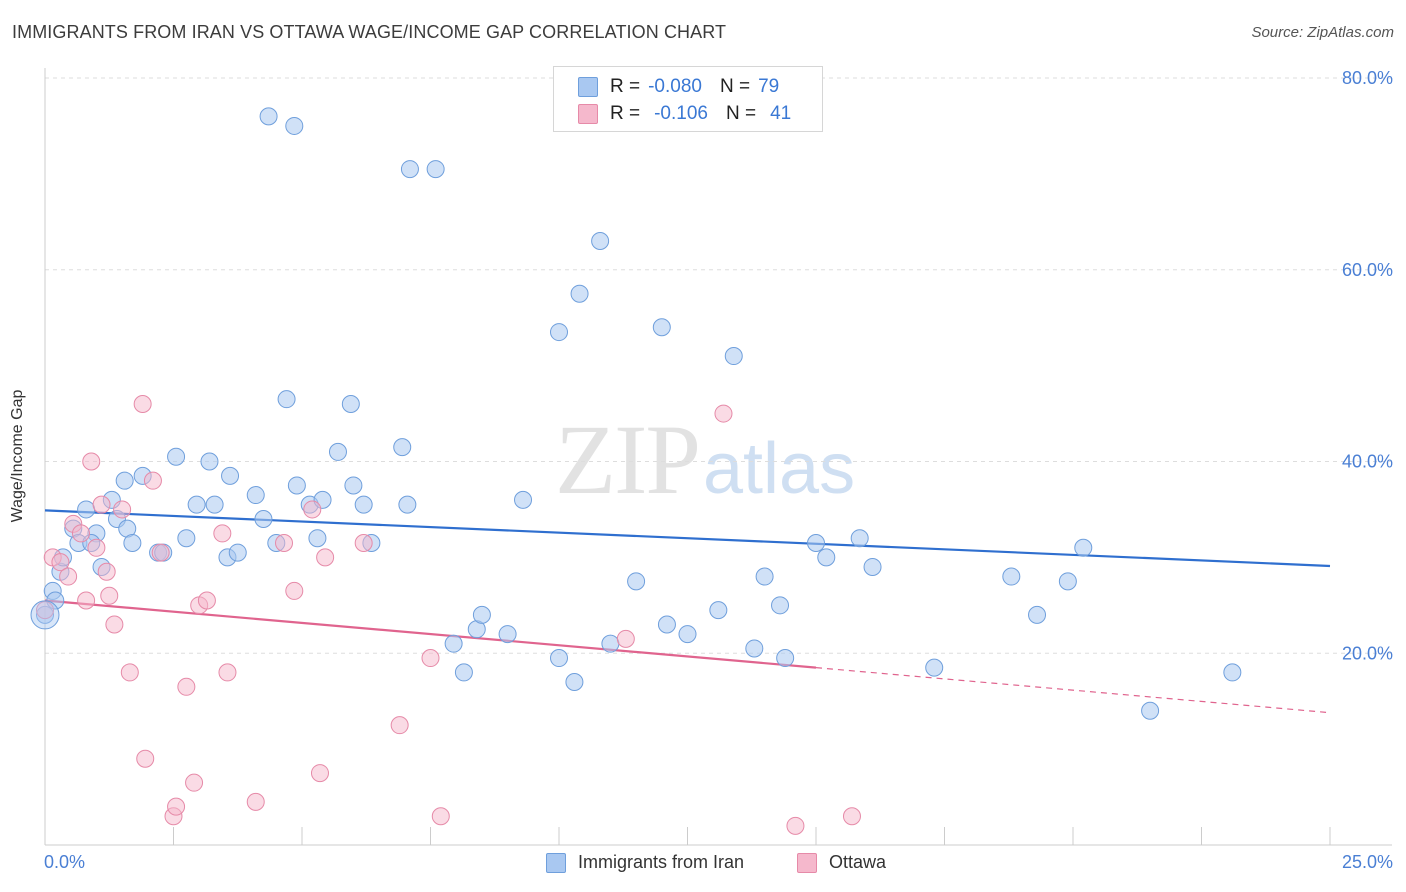 The width and height of the screenshot is (1406, 892). I want to click on data-point-iran-large, so click(45, 615).